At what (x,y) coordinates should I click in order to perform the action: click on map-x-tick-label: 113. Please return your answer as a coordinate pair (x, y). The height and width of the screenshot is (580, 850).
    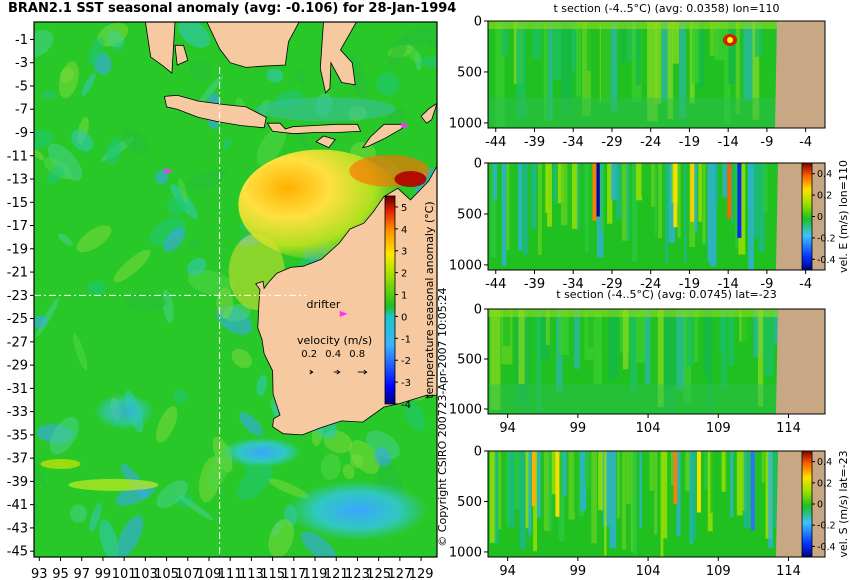
    Looking at the image, I should click on (251, 573).